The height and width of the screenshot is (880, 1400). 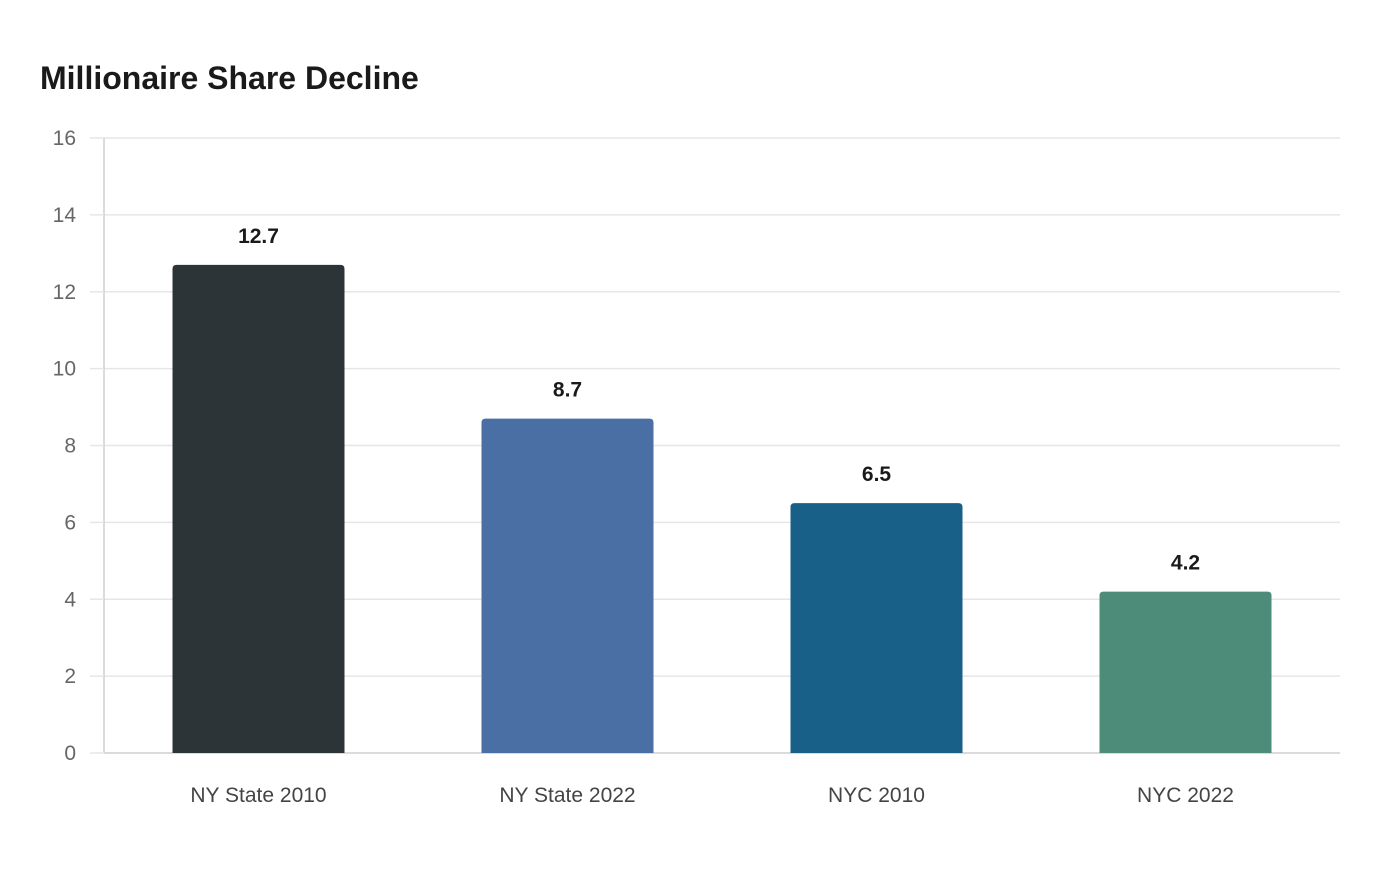 What do you see at coordinates (78, 446) in the screenshot?
I see `y-axis-ticks: 0 2 4 6 8 10 12 14 16` at bounding box center [78, 446].